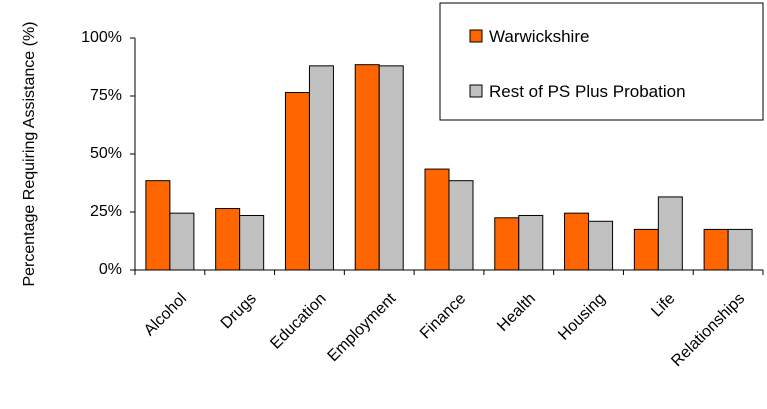  Describe the element at coordinates (531, 242) in the screenshot. I see `bar-rest-health` at that location.